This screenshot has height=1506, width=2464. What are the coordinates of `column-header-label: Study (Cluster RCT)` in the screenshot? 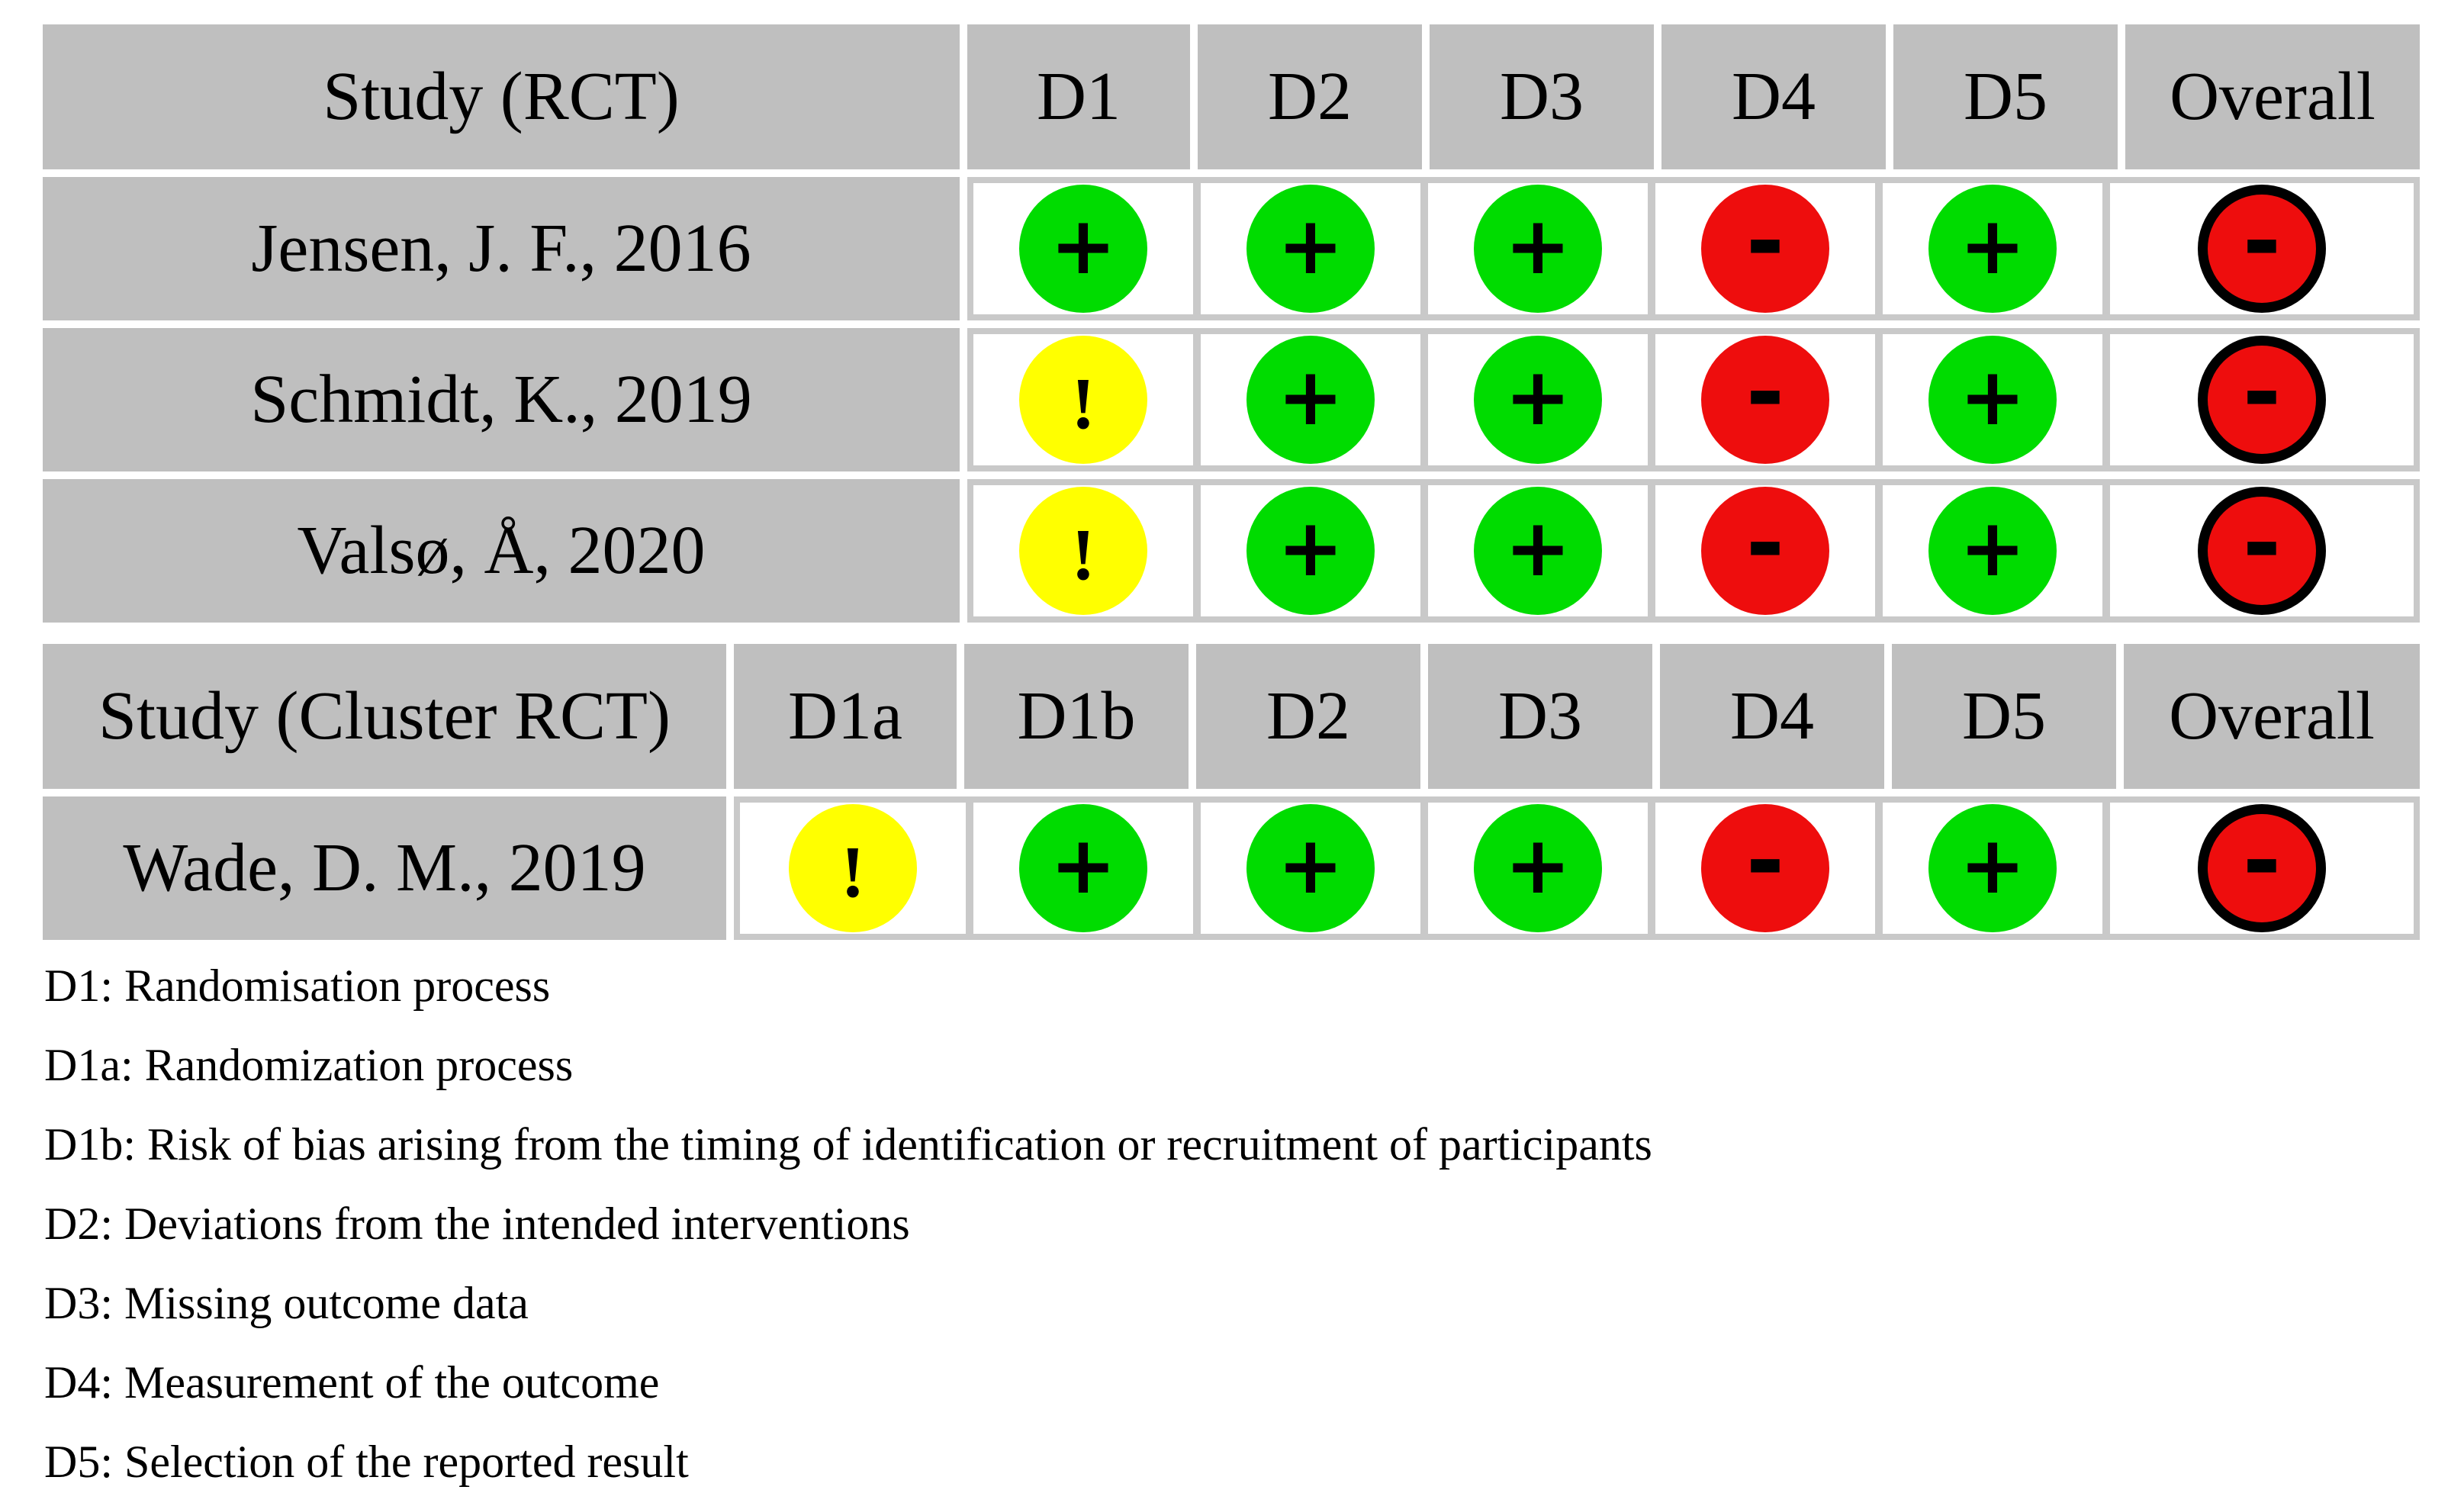 It's located at (384, 716).